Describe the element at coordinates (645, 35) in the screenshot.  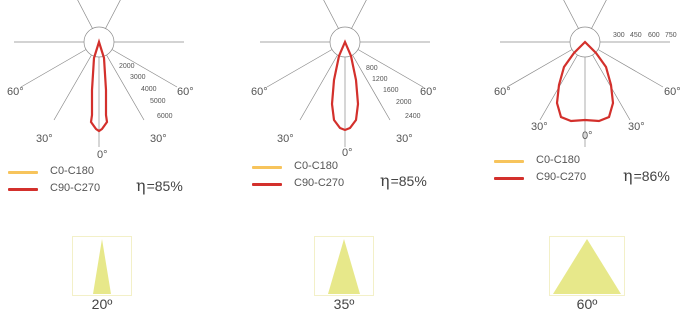
I see `scale-labels: 300 450 600 750` at that location.